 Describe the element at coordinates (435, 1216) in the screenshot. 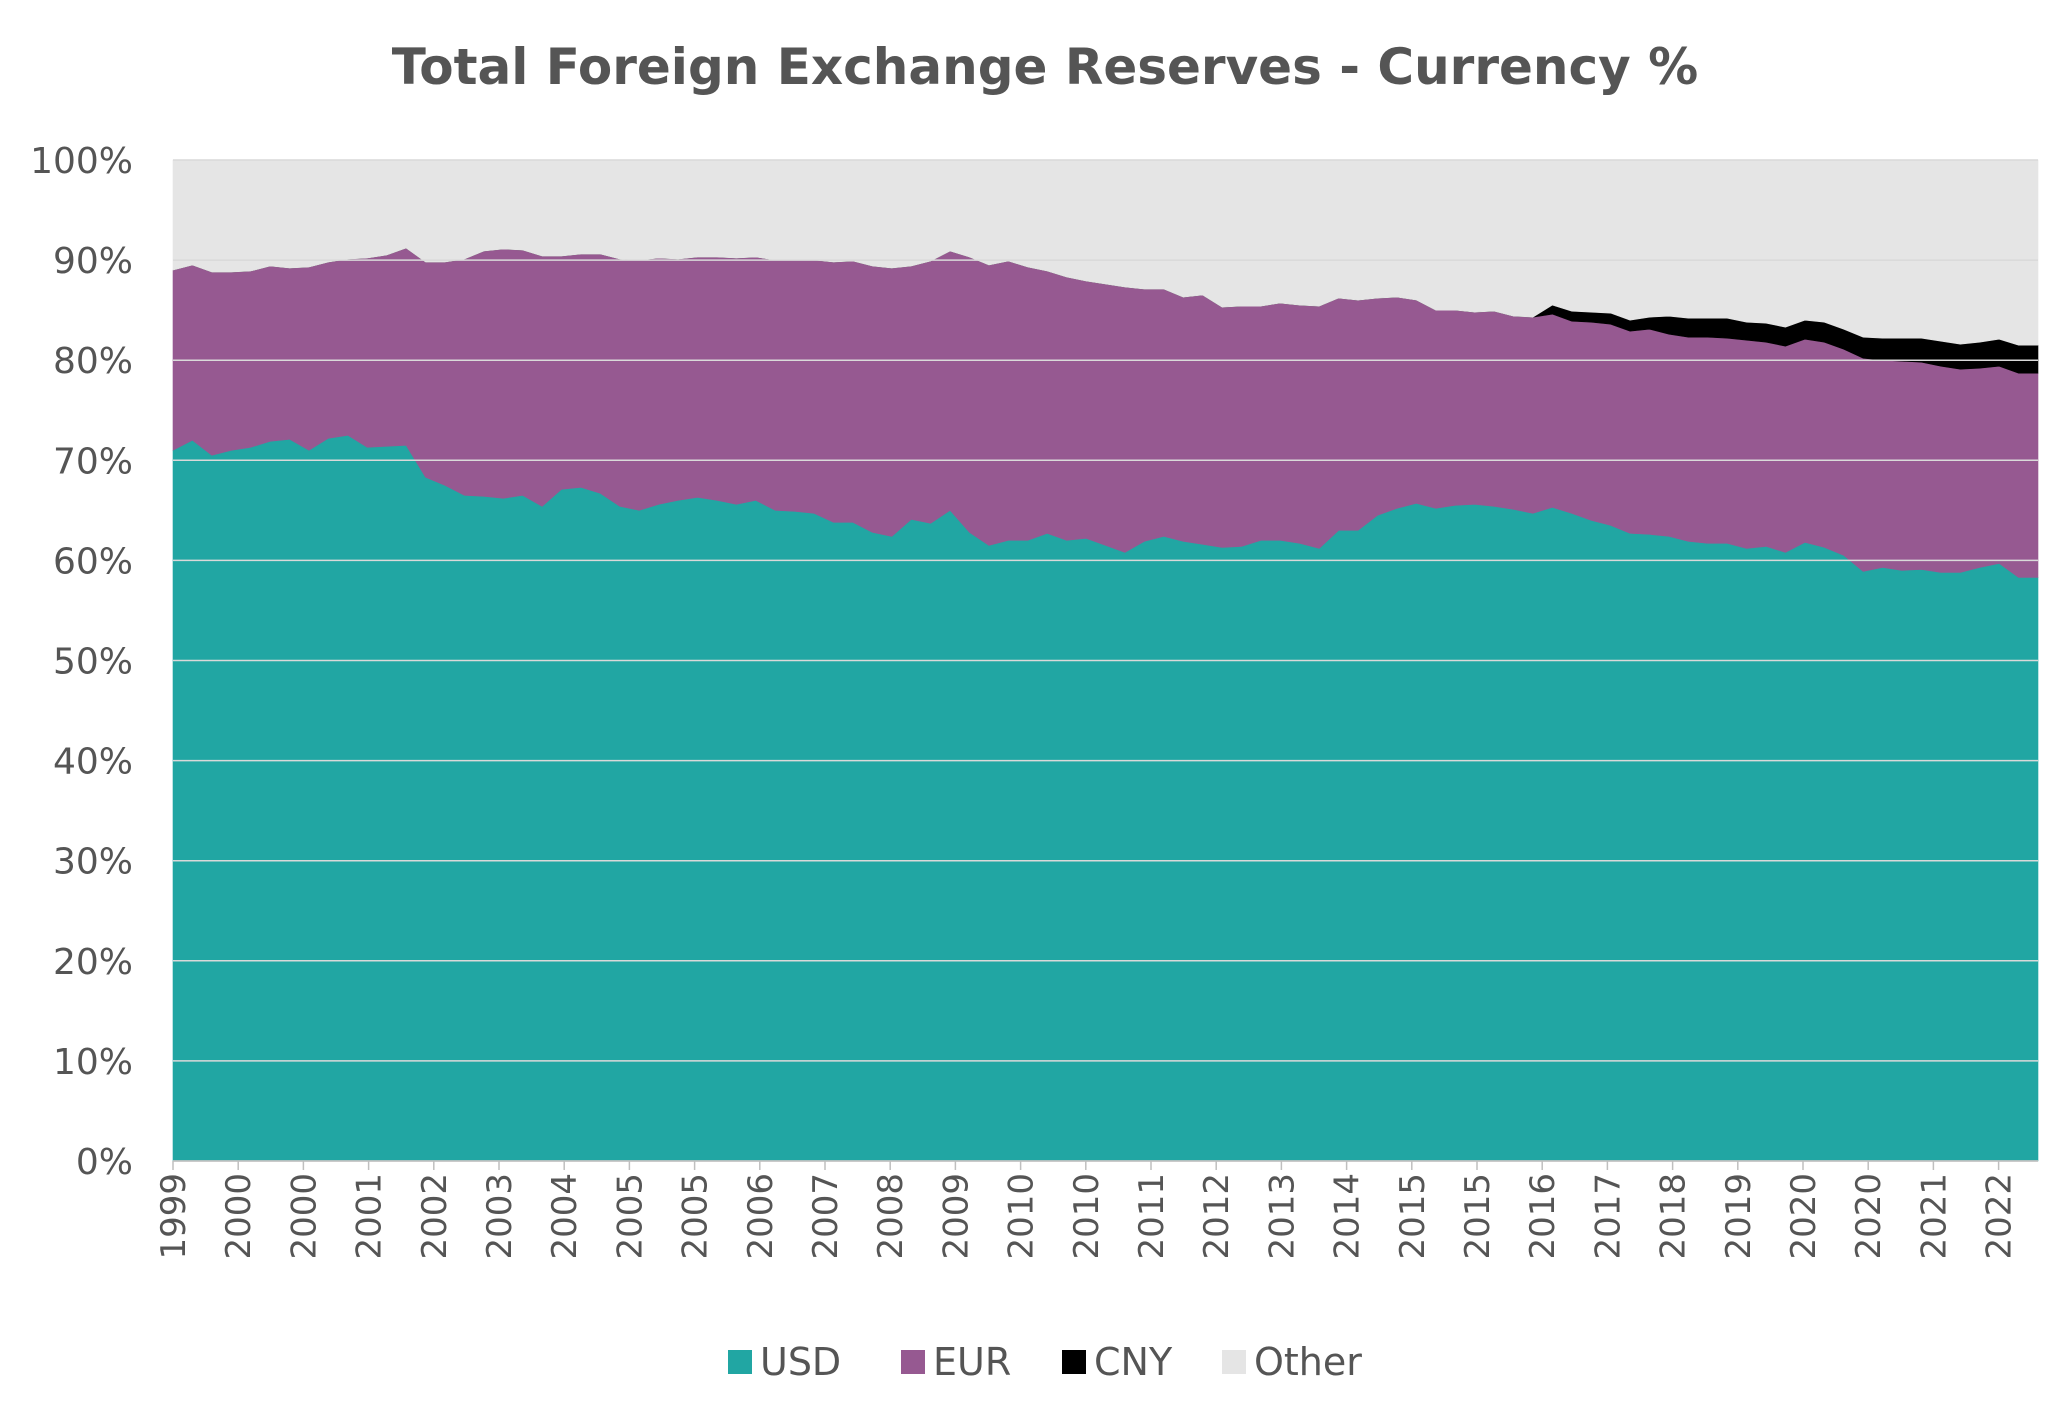

I see `x-tick-label: 2002` at that location.